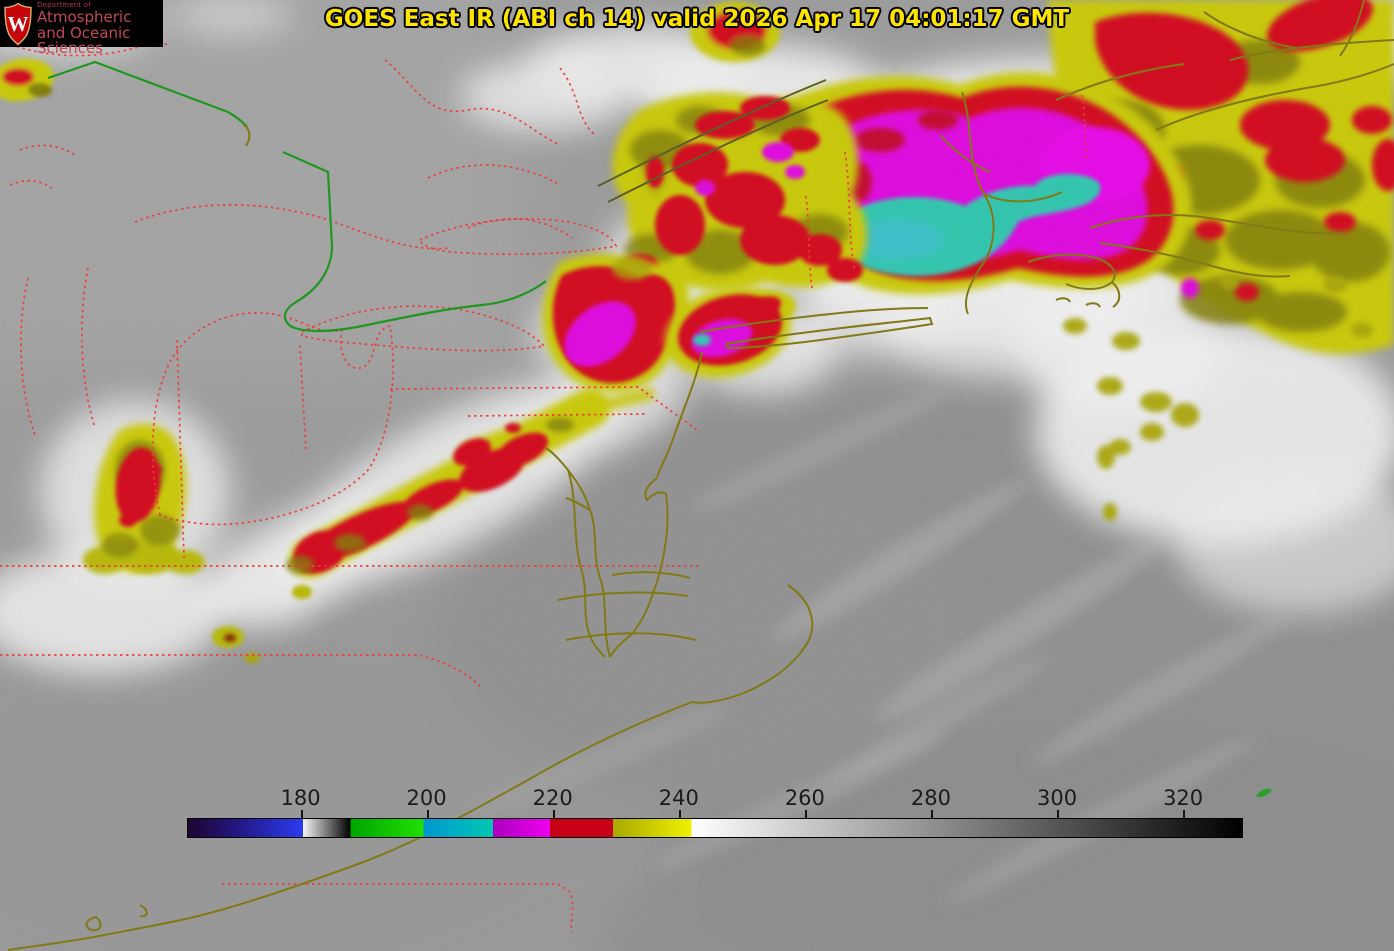 The image size is (1394, 951). I want to click on colorbar-tick-label: 220, so click(552, 798).